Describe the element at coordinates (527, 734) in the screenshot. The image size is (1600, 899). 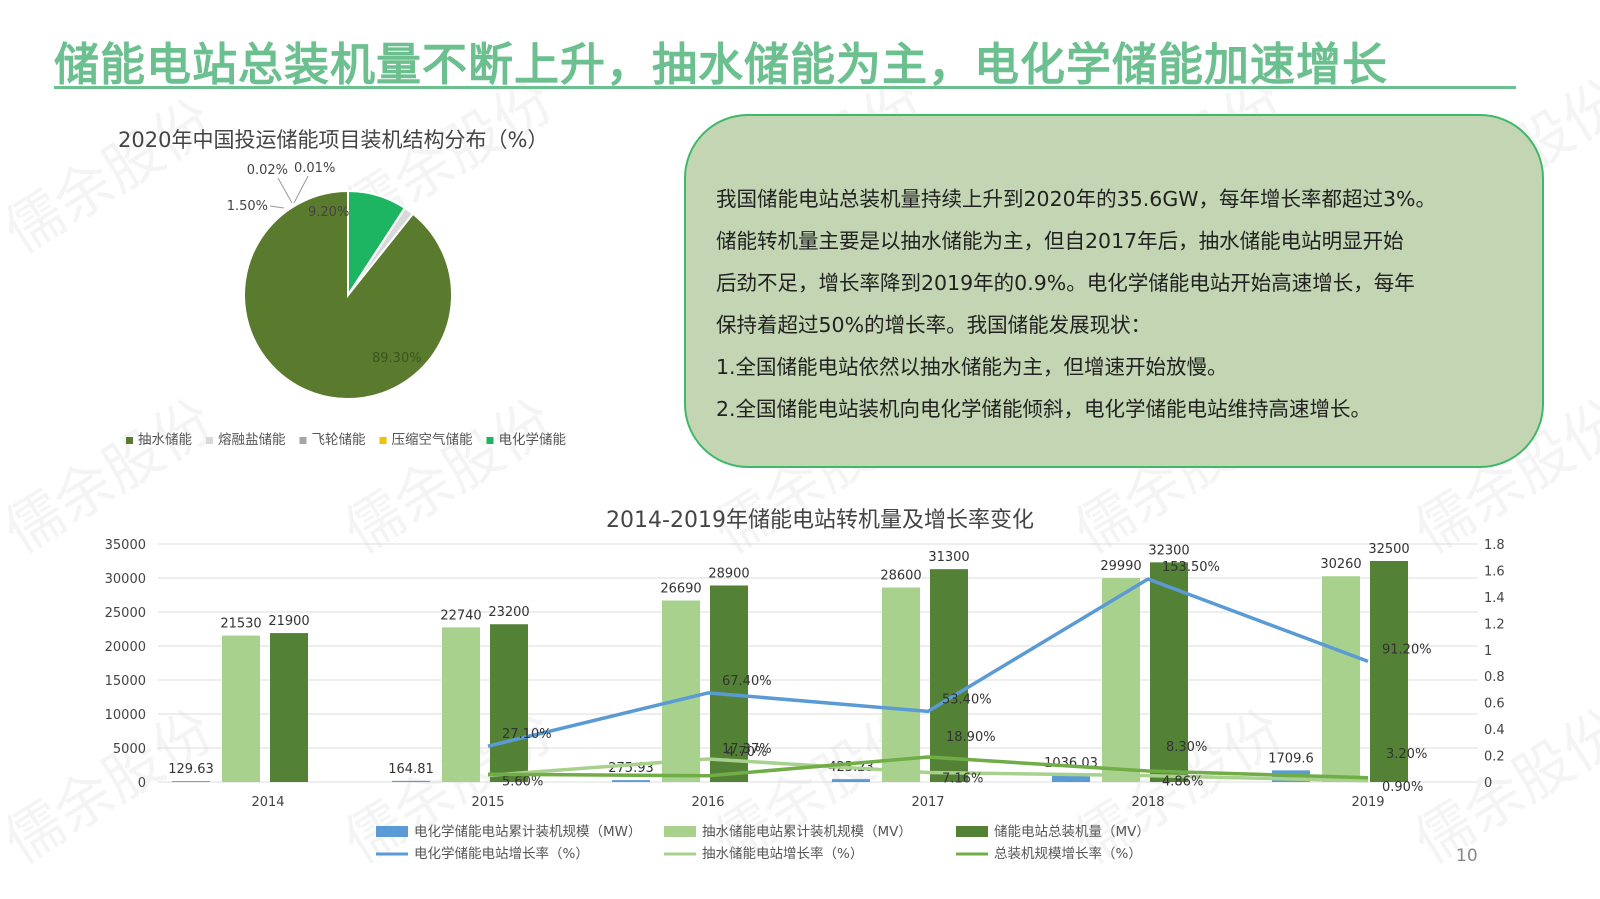
I see `line-data-label: 27.10%` at that location.